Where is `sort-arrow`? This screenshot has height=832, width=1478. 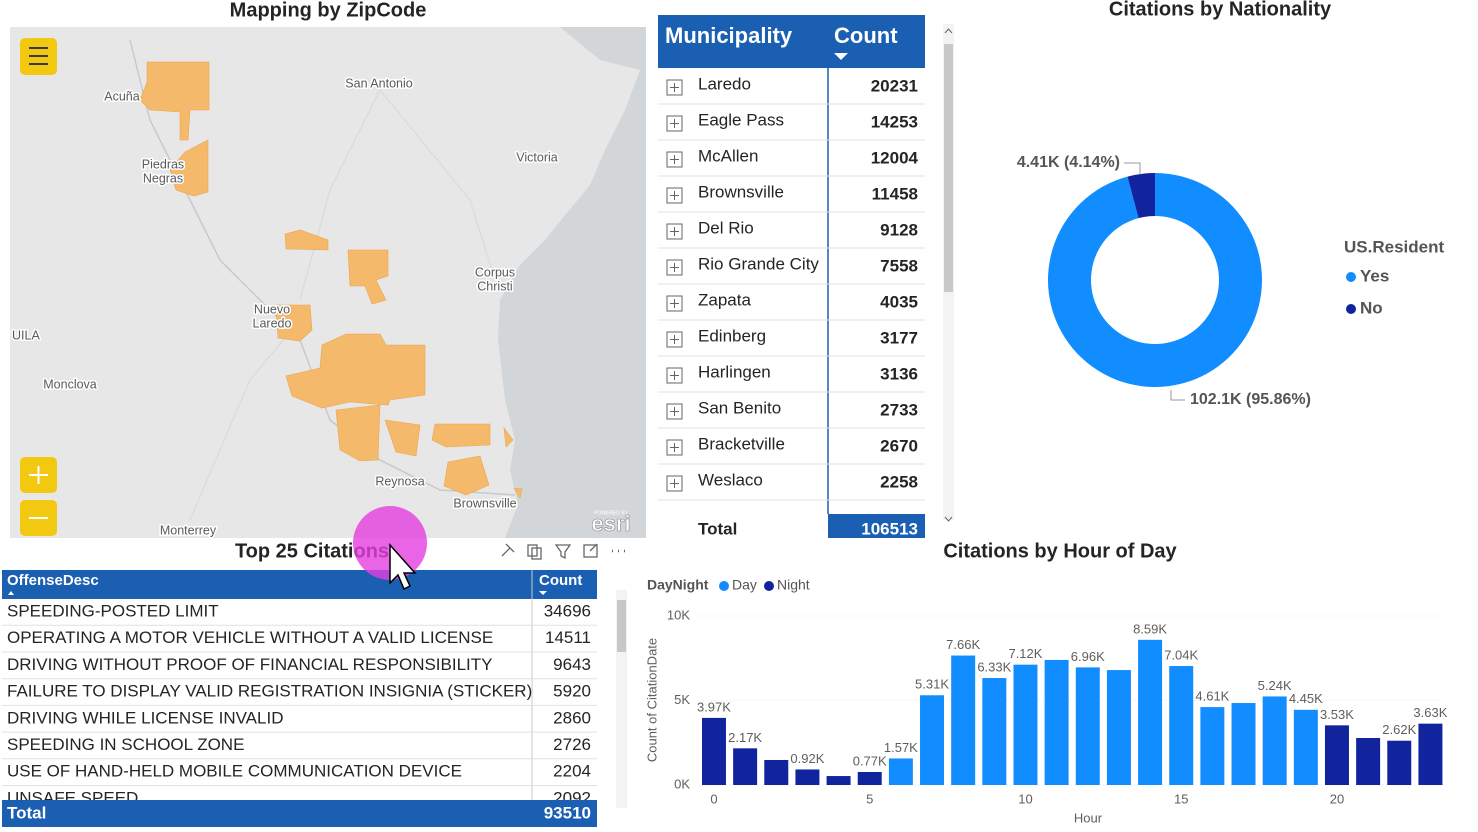
sort-arrow is located at coordinates (841, 56).